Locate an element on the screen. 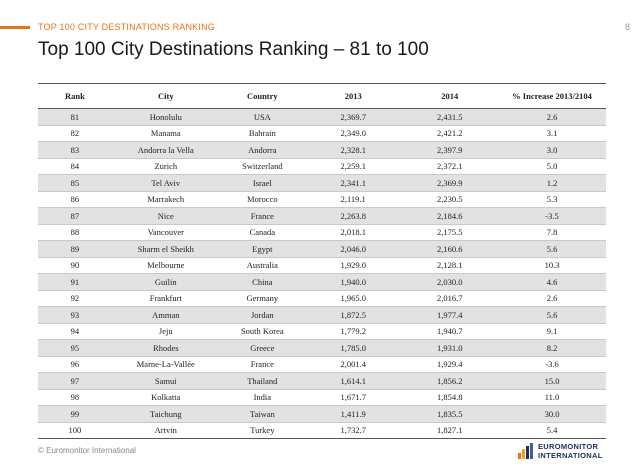 The image size is (640, 472). table-cell: 2,397.9 is located at coordinates (450, 150).